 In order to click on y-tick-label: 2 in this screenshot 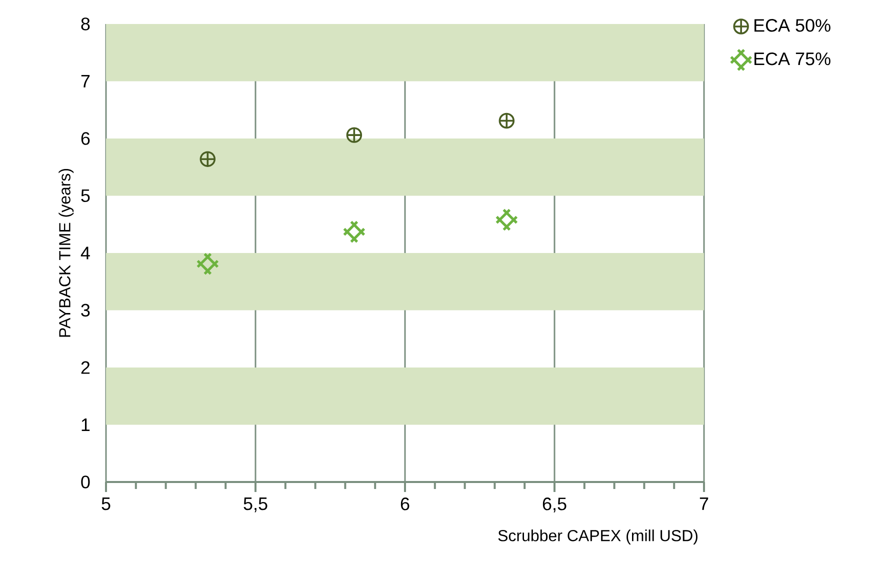, I will do `click(85, 367)`.